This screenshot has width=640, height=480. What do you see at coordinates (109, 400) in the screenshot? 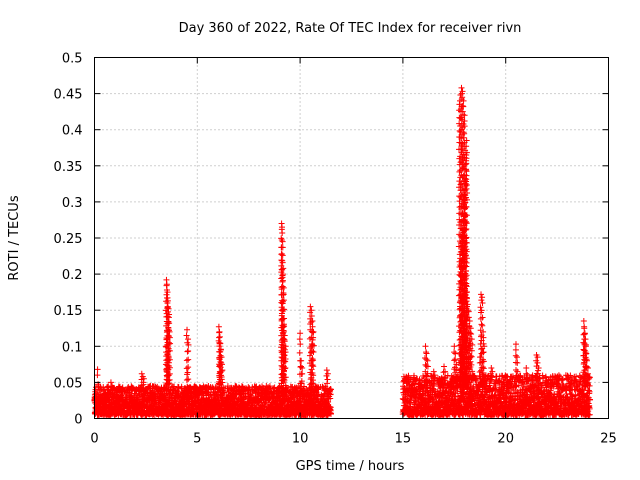
I see `data-point` at bounding box center [109, 400].